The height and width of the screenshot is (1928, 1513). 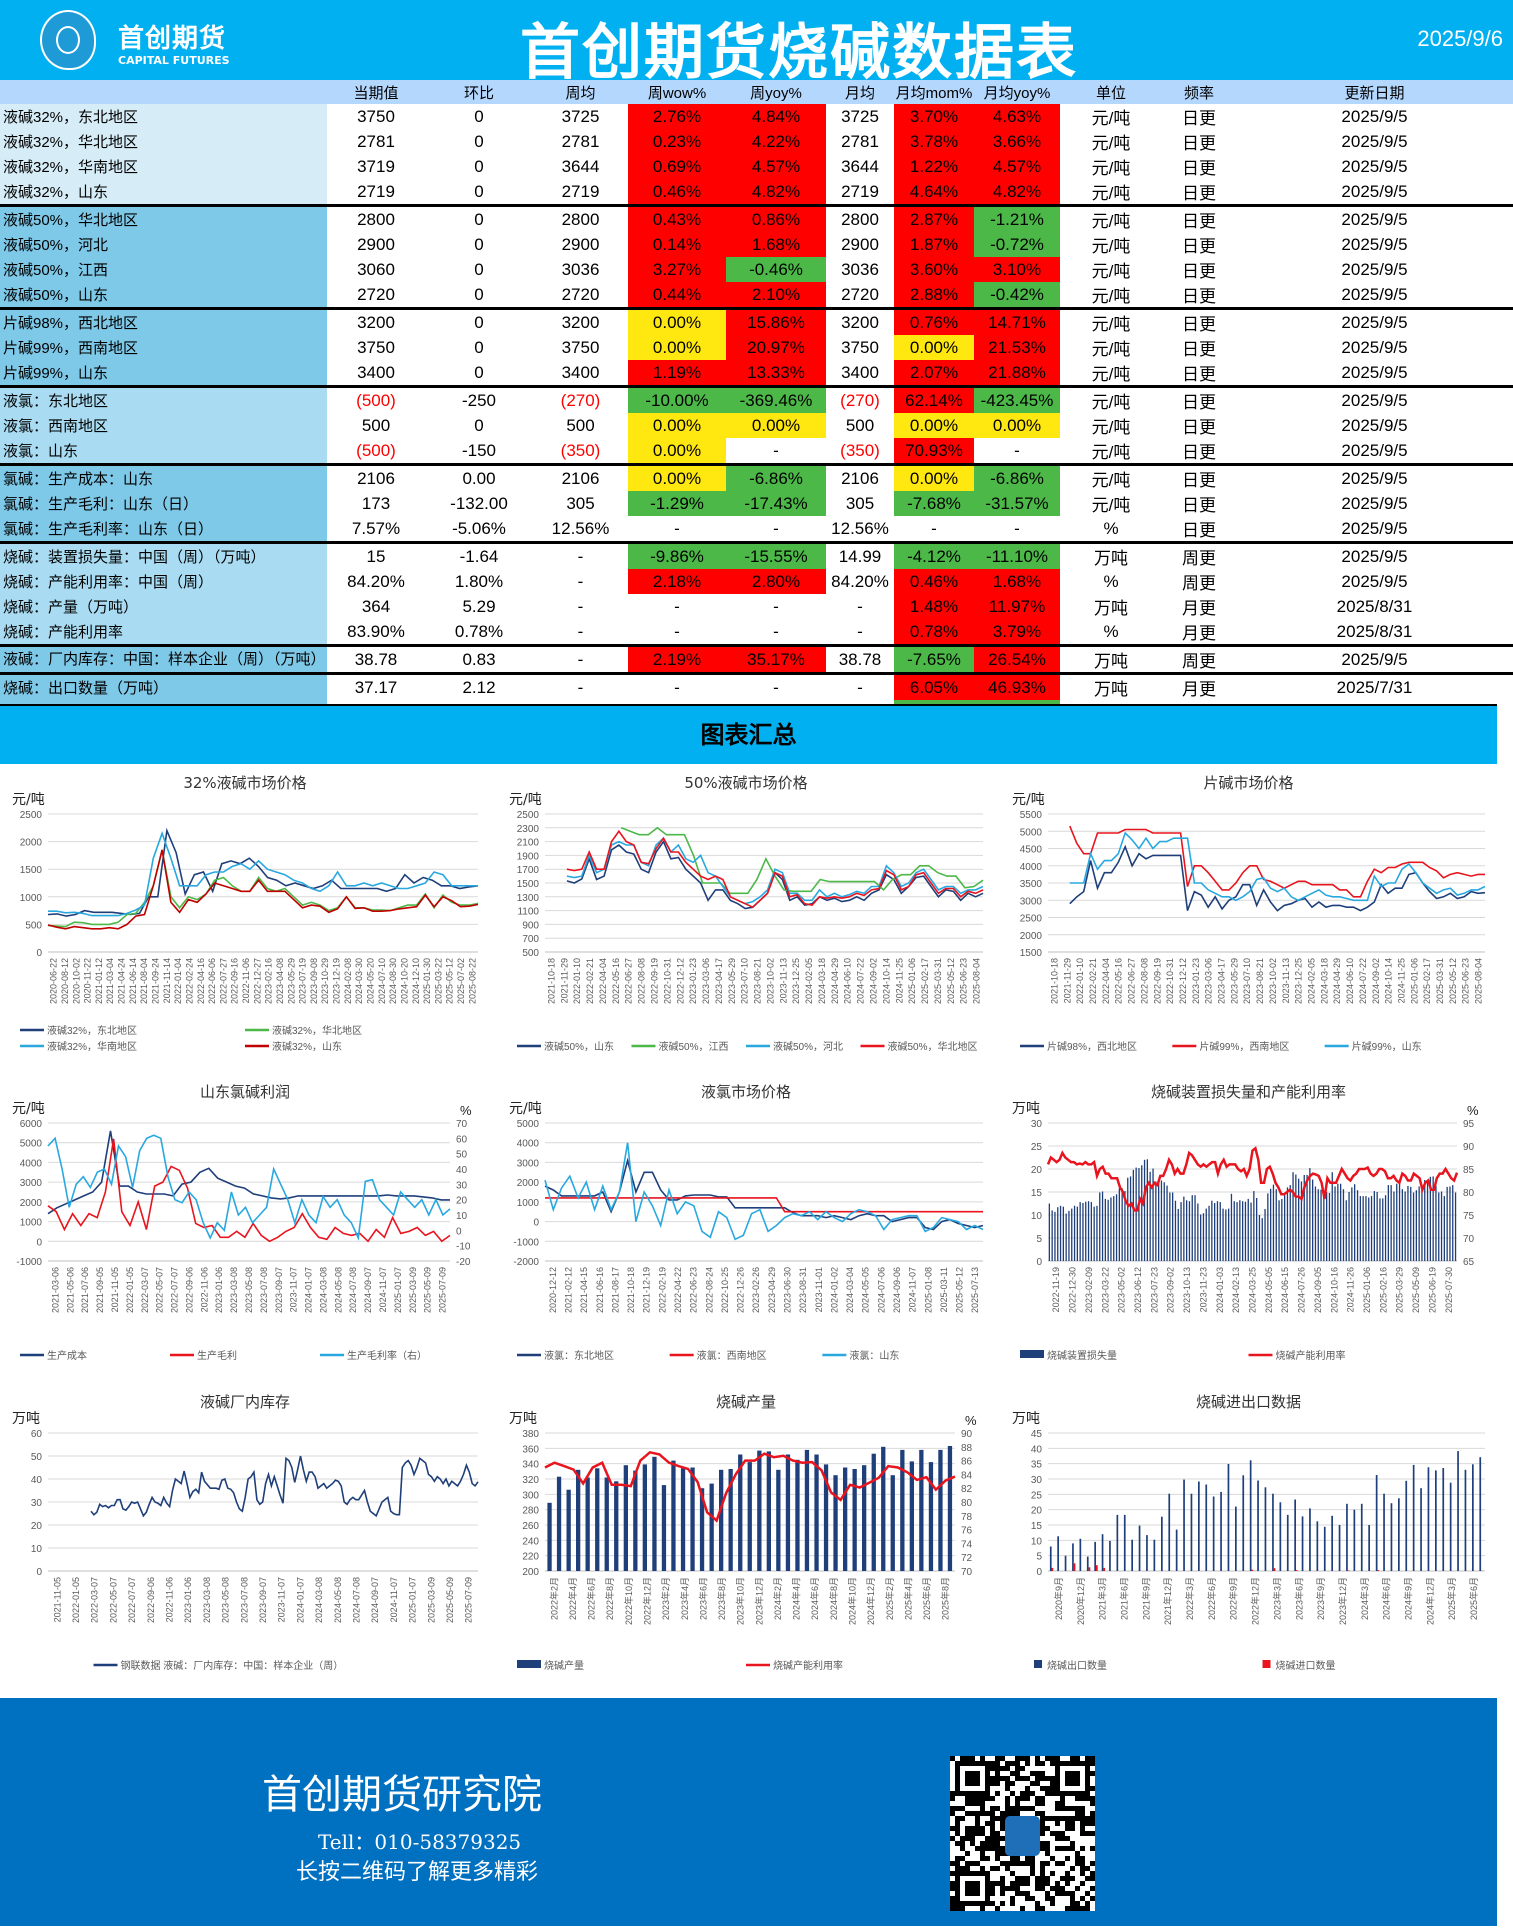 I want to click on cell-wow: 0.00%, so click(x=677, y=347).